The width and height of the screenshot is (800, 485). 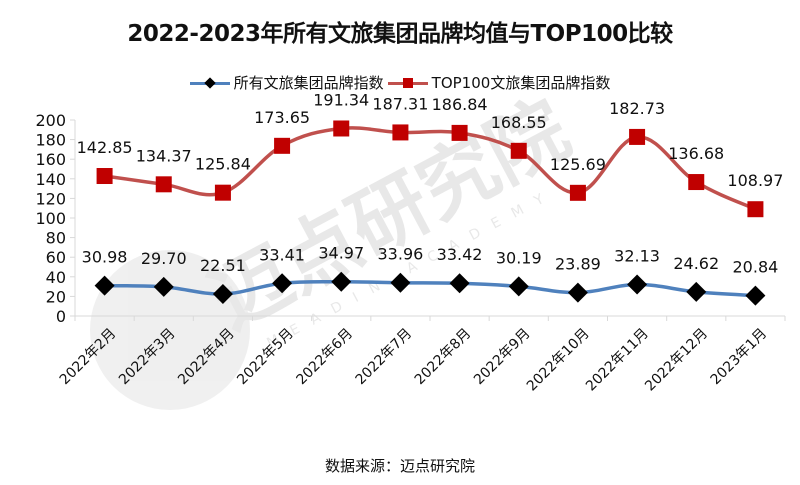 I want to click on legend: 所有文旅集团品牌指数 TOP100文旅集团品牌指数, so click(x=400, y=82).